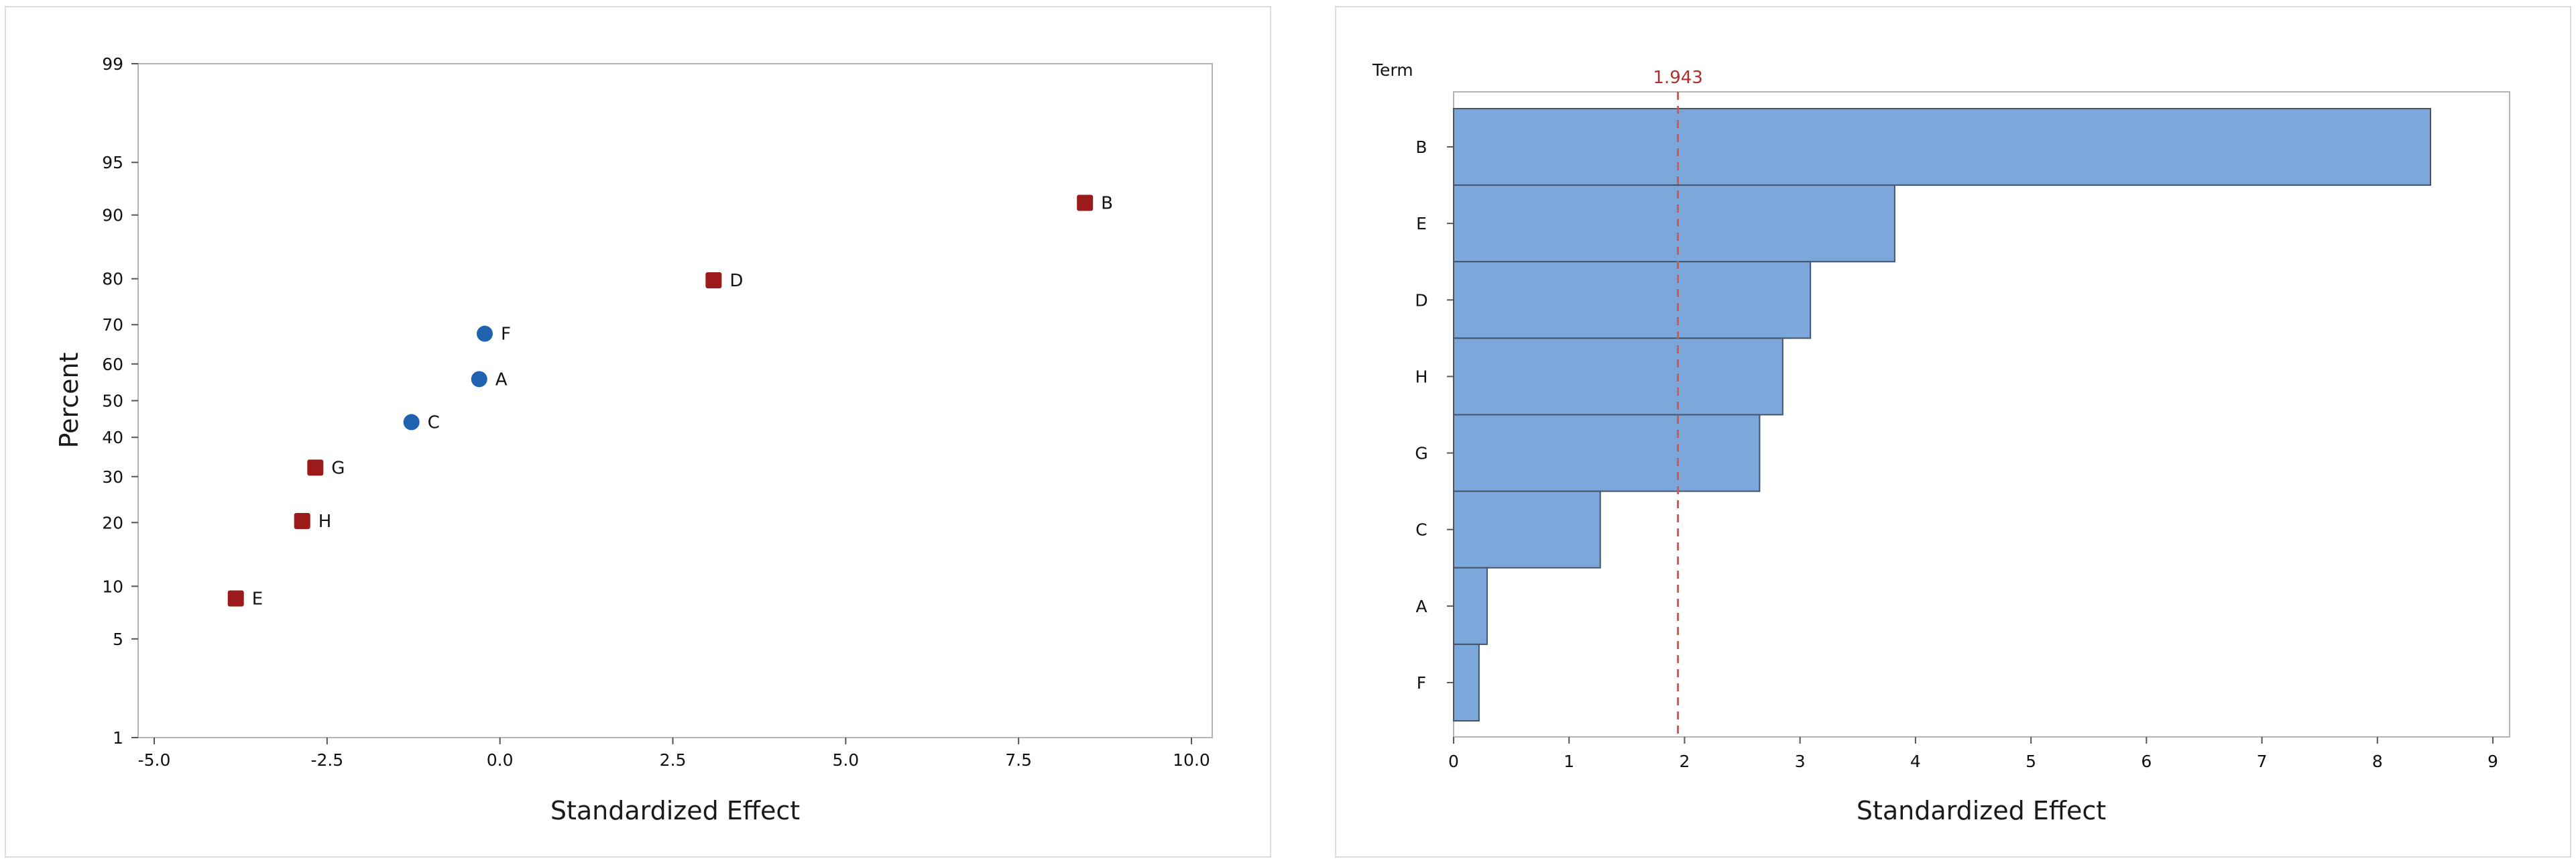 The height and width of the screenshot is (865, 2576). Describe the element at coordinates (118, 639) in the screenshot. I see `y-tick-label: 5` at that location.